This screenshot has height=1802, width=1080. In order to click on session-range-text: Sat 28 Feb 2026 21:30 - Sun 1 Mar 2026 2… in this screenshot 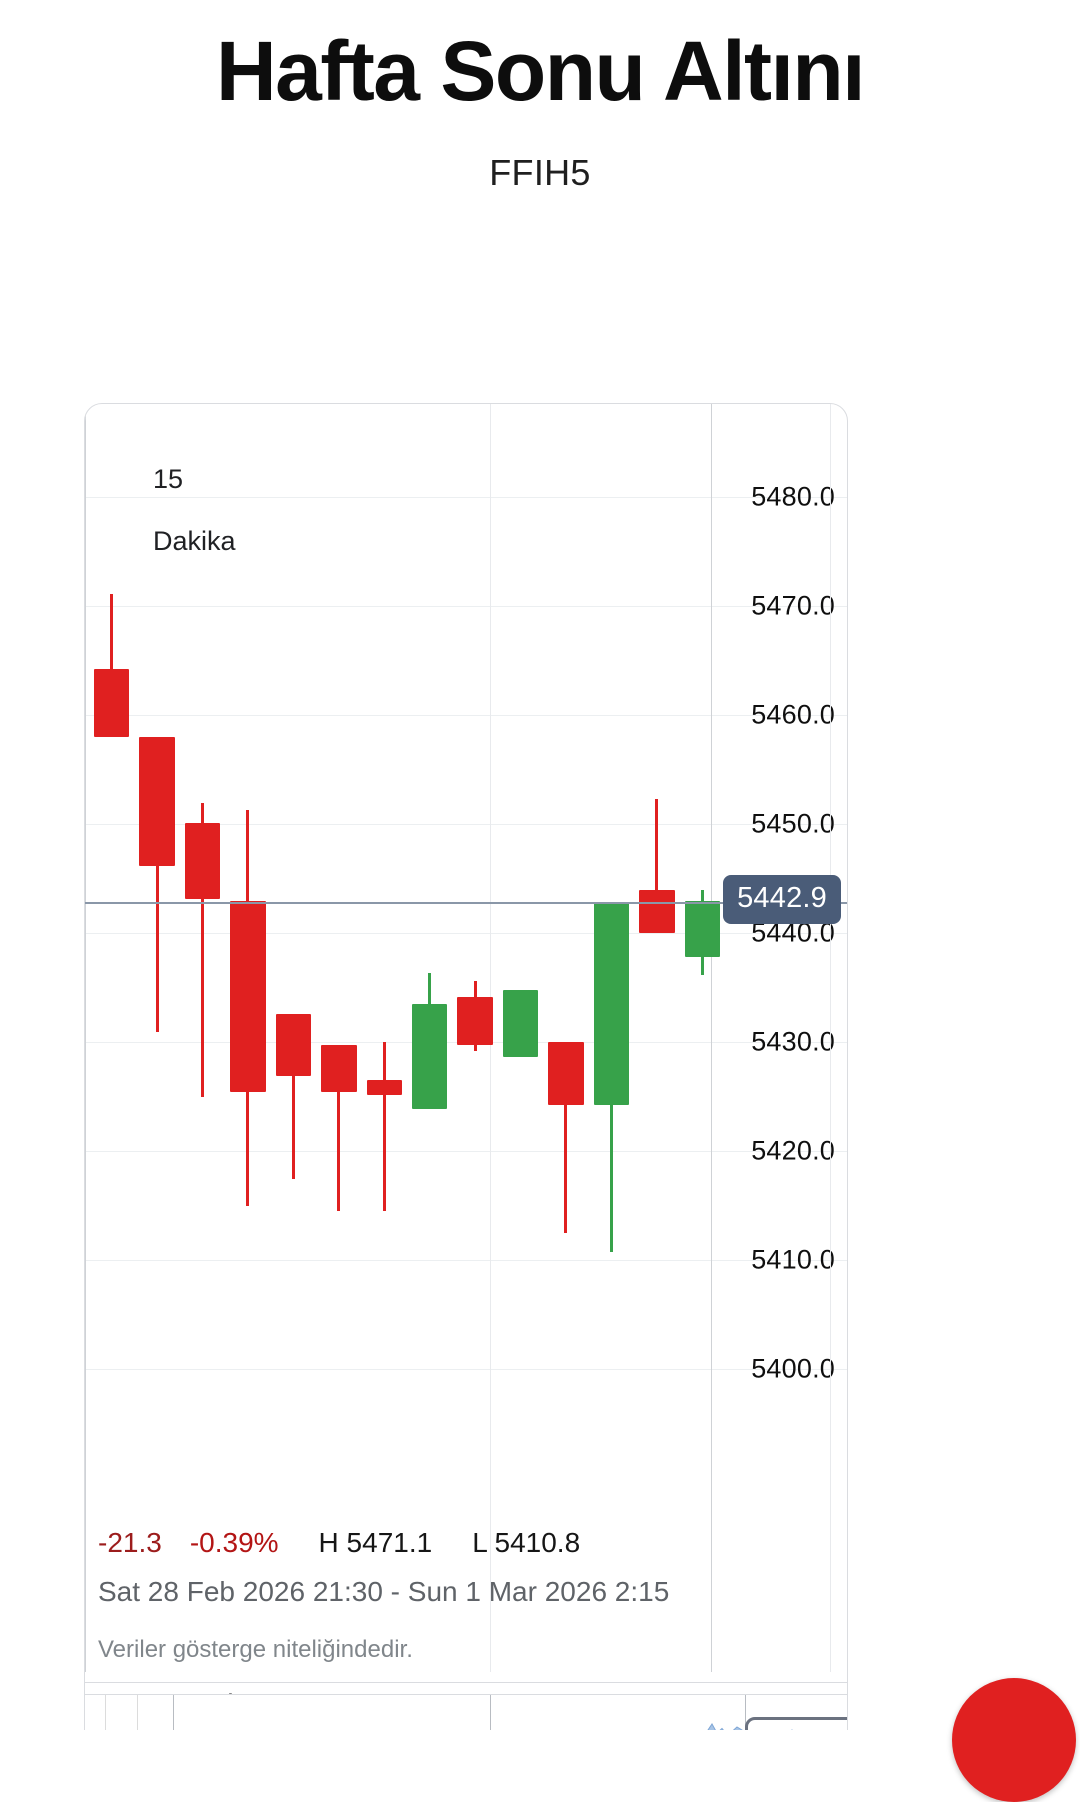, I will do `click(384, 1591)`.